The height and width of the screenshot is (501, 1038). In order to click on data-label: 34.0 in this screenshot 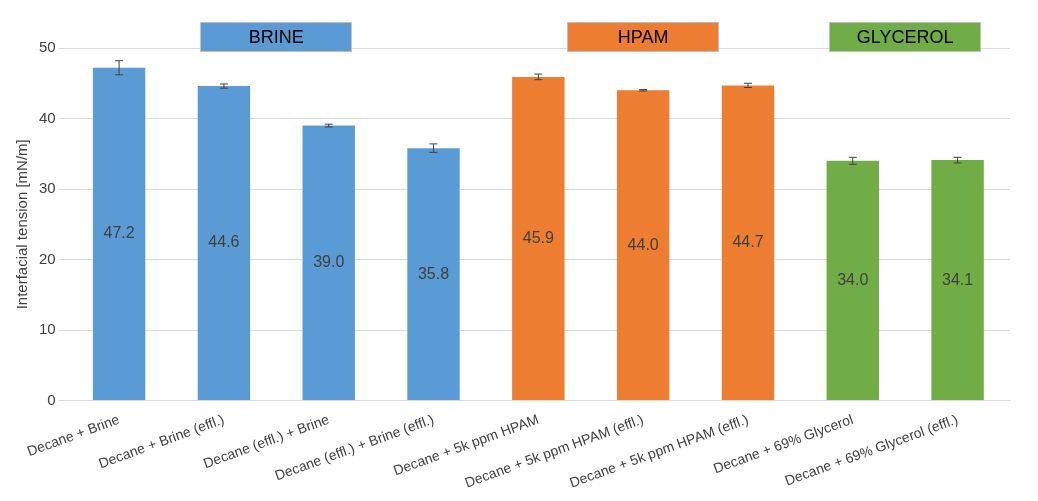, I will do `click(853, 279)`.